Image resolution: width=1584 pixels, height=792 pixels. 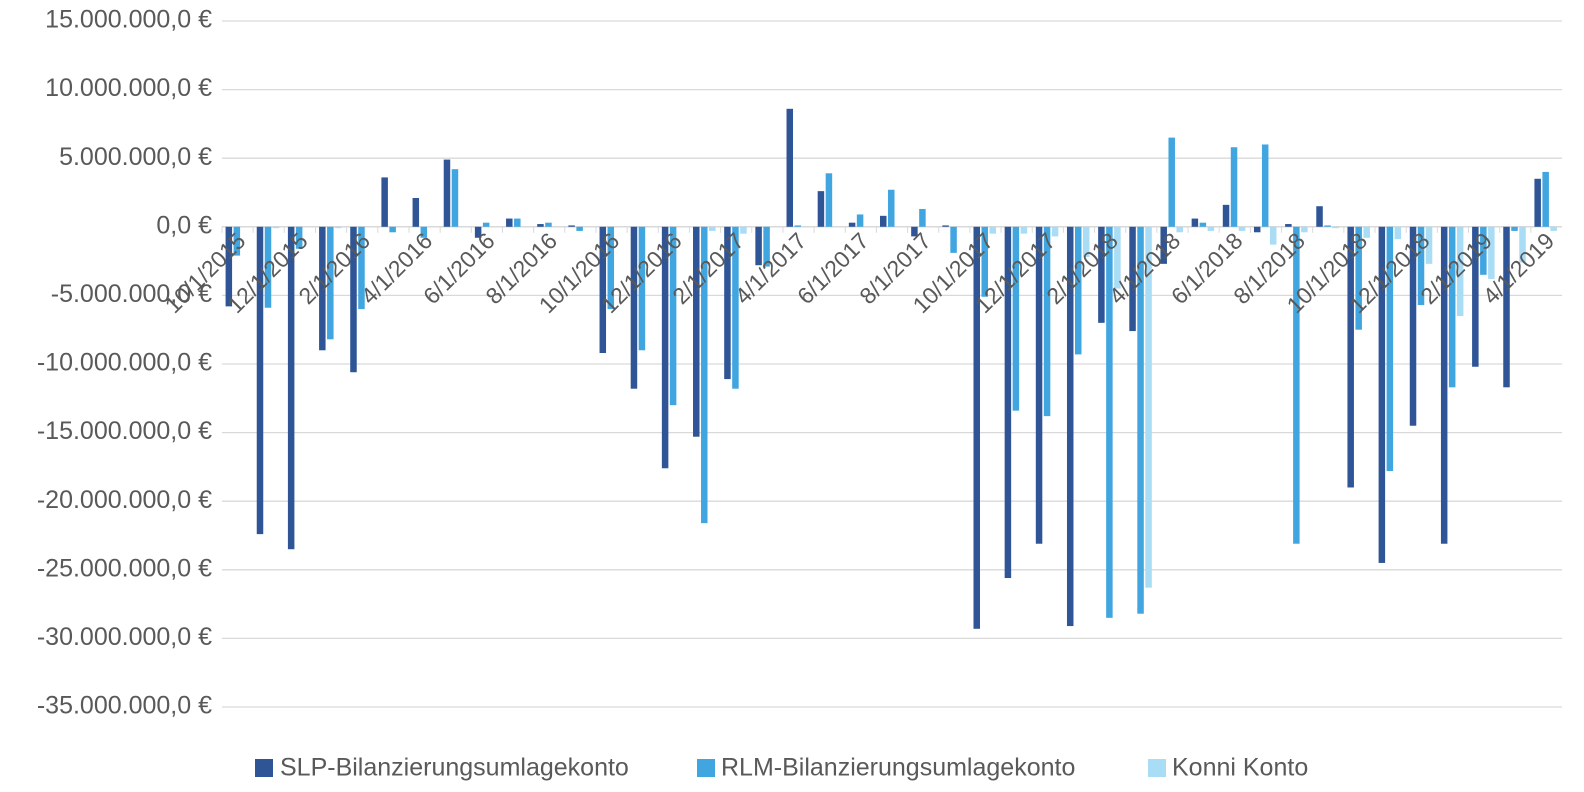 I want to click on y-tick-label: -10.000.000,0 €, so click(x=124, y=363).